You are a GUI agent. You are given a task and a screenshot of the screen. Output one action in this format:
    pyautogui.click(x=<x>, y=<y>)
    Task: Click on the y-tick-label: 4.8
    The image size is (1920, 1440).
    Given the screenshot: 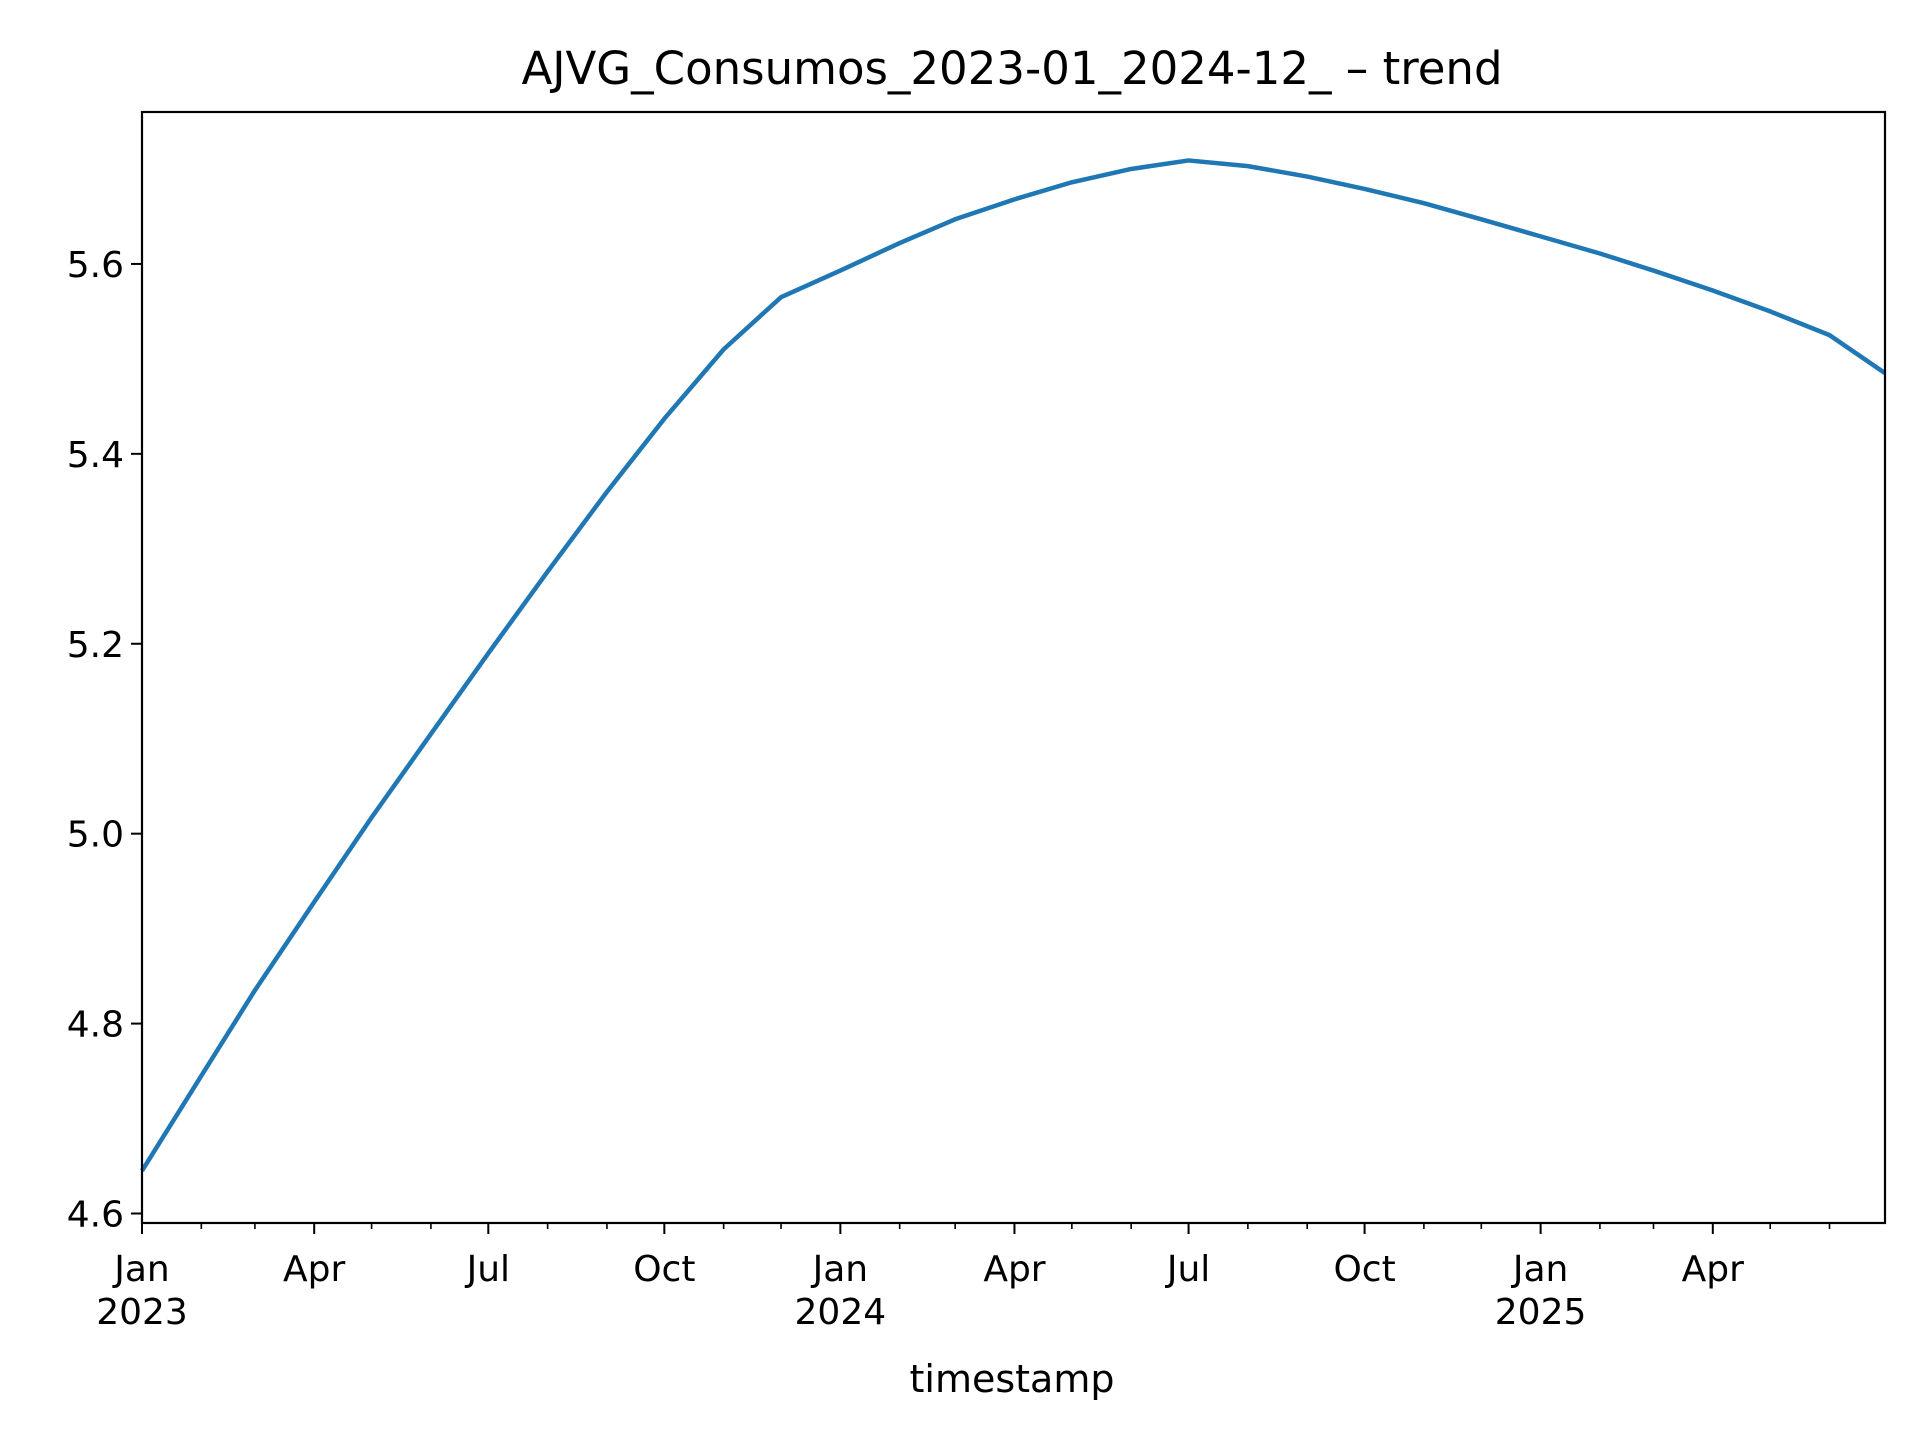 What is the action you would take?
    pyautogui.click(x=95, y=1025)
    